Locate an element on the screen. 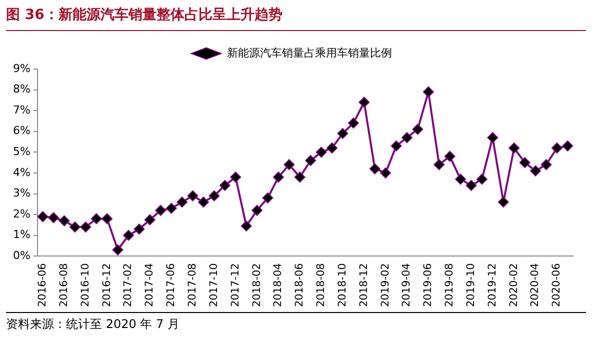 The height and width of the screenshot is (342, 593). x-tick-label: 2020-04 is located at coordinates (535, 285).